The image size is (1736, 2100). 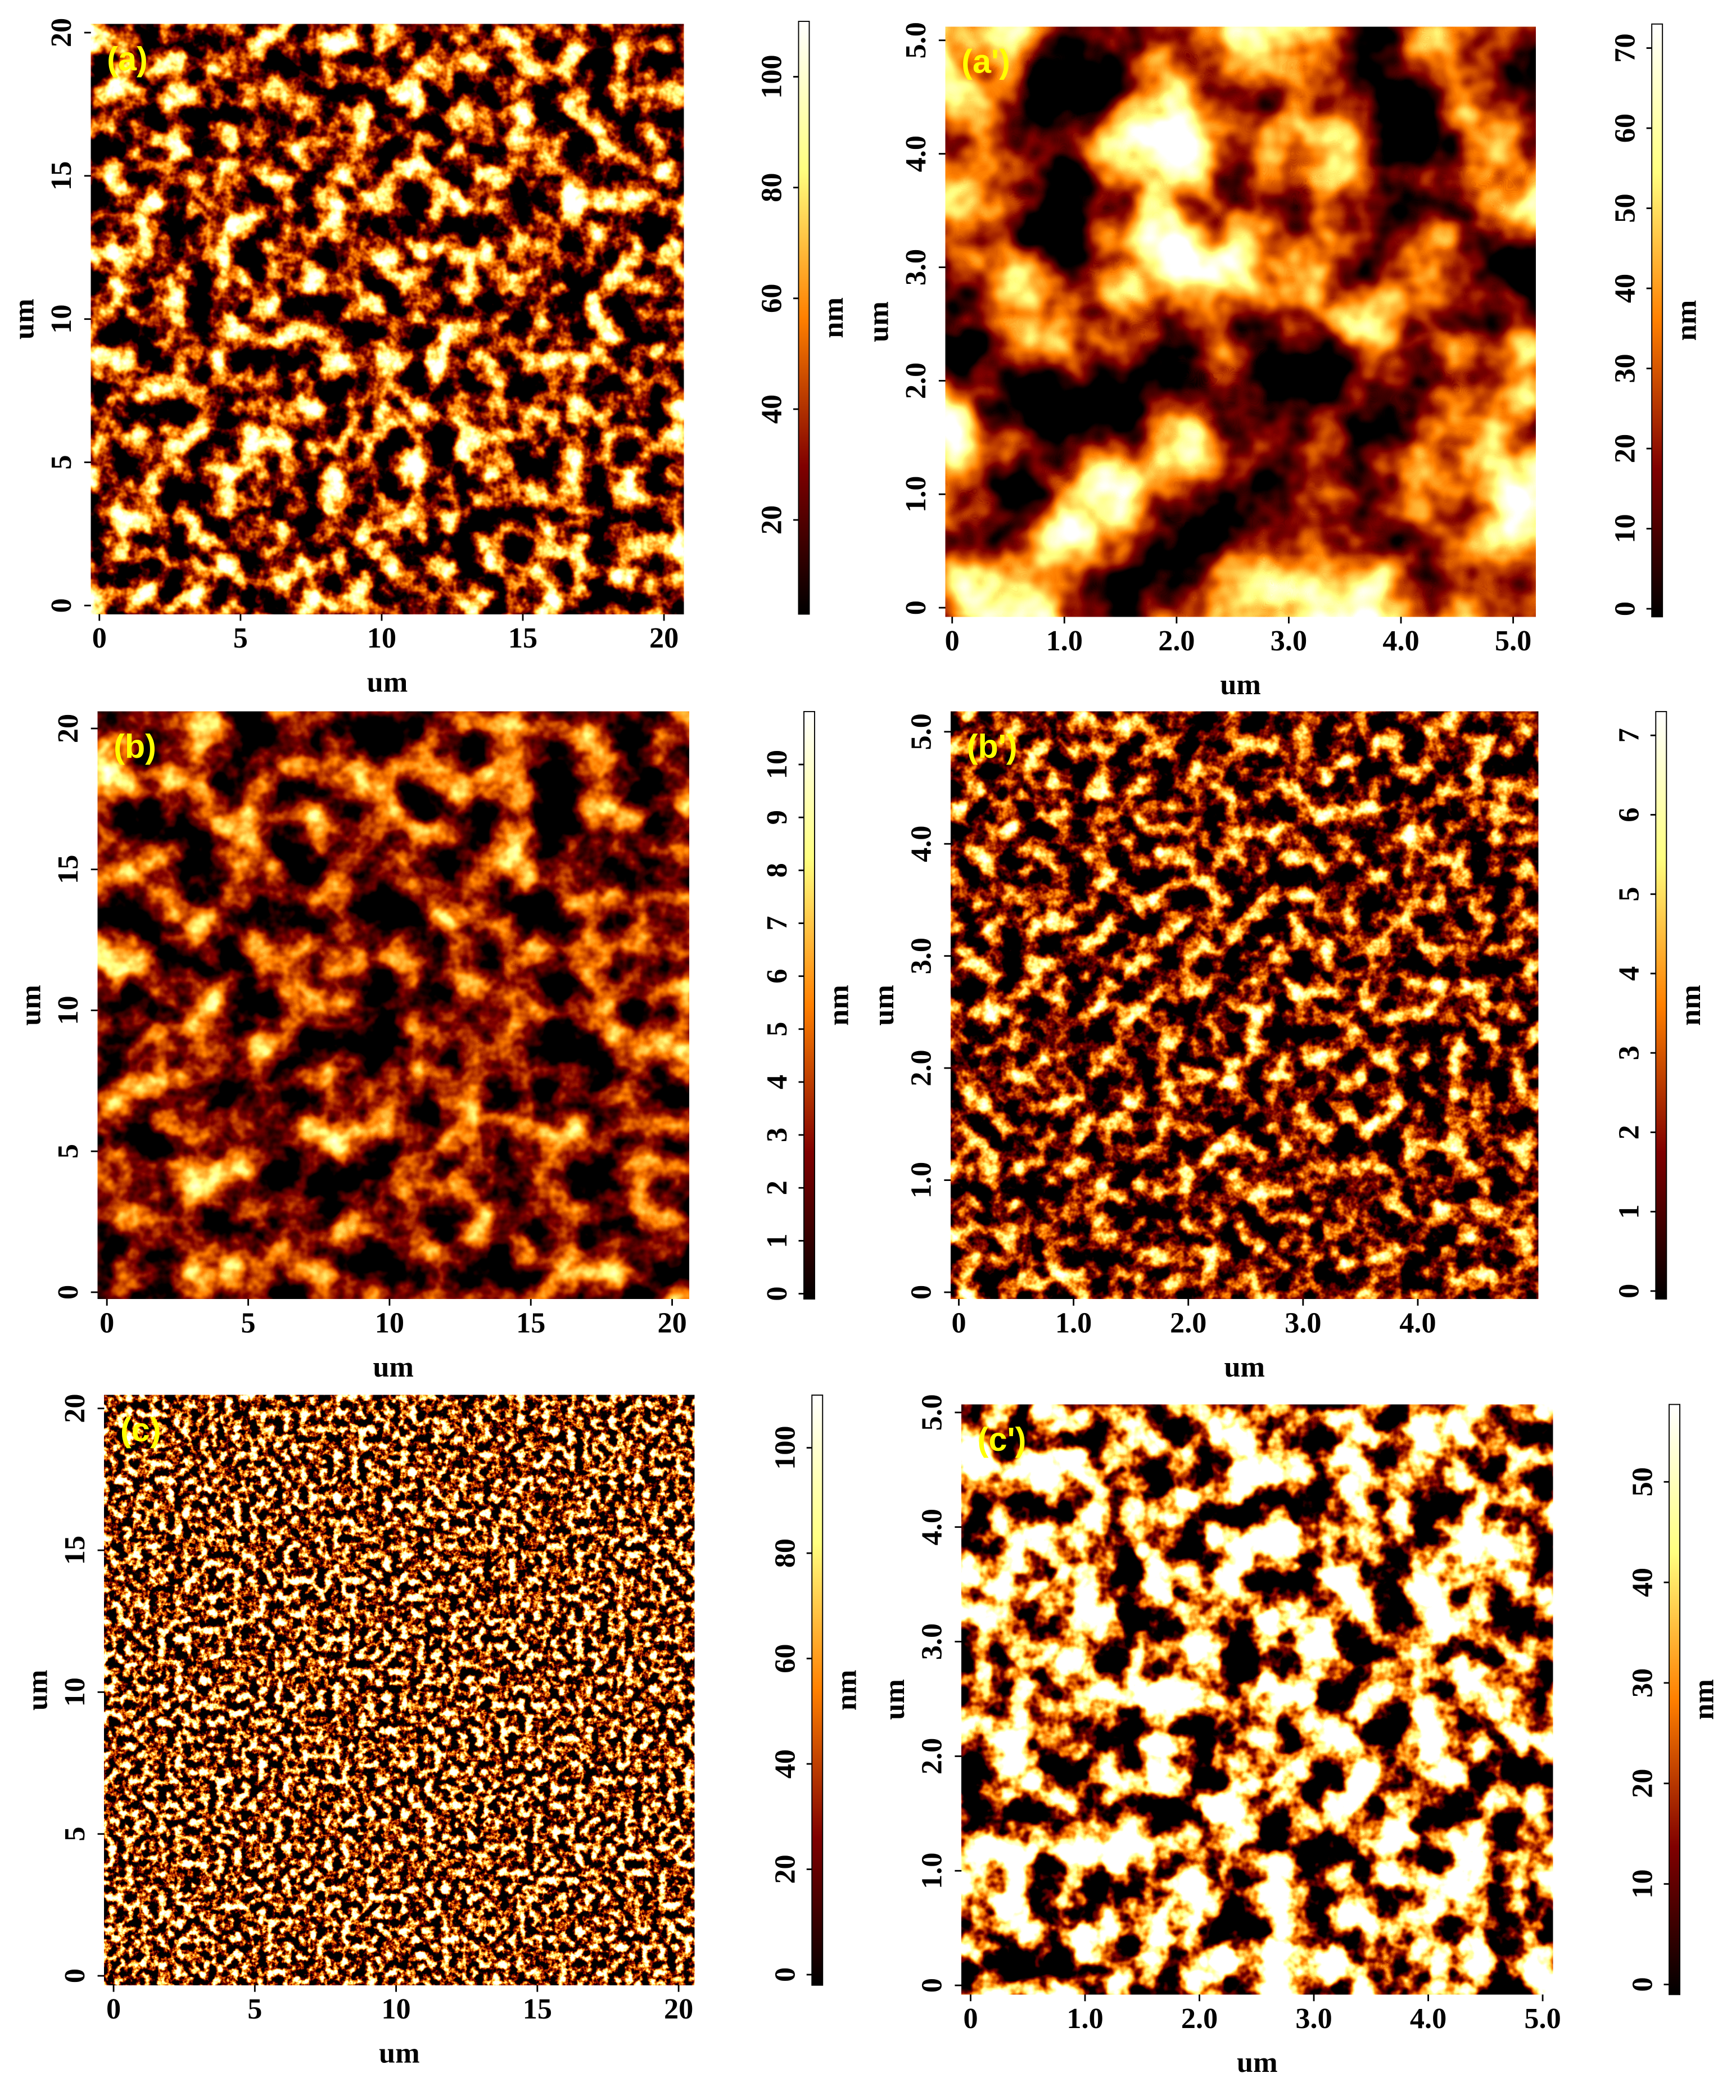 What do you see at coordinates (1629, 894) in the screenshot?
I see `colorbar-tick-label: 5` at bounding box center [1629, 894].